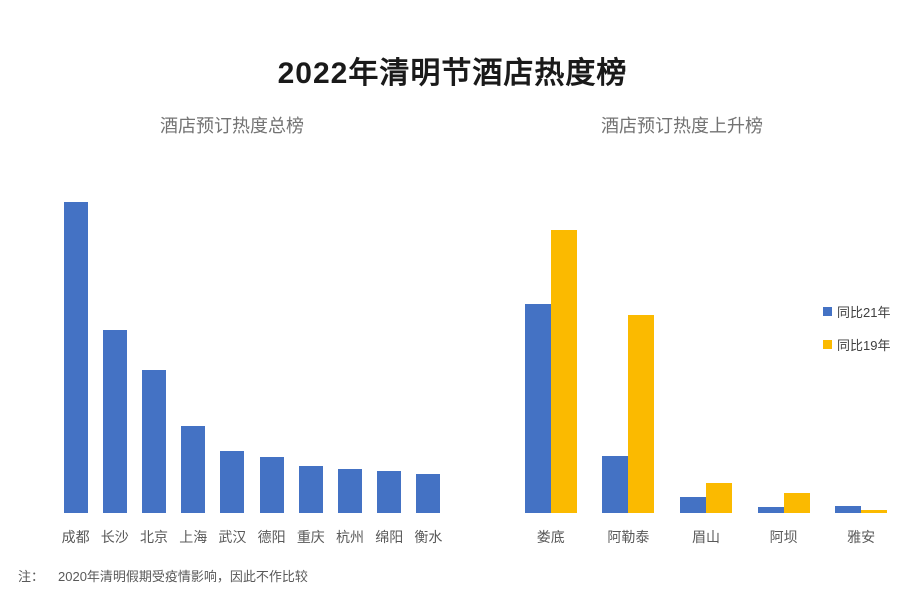  I want to click on legend-swatch-yellow-icon, so click(827, 344).